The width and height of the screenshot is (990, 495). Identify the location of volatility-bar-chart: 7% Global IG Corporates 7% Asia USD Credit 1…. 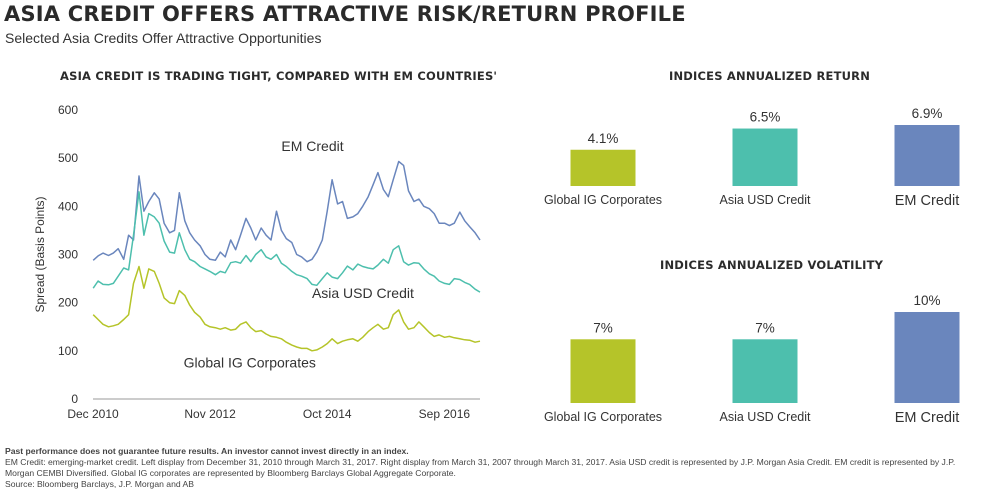
(752, 359).